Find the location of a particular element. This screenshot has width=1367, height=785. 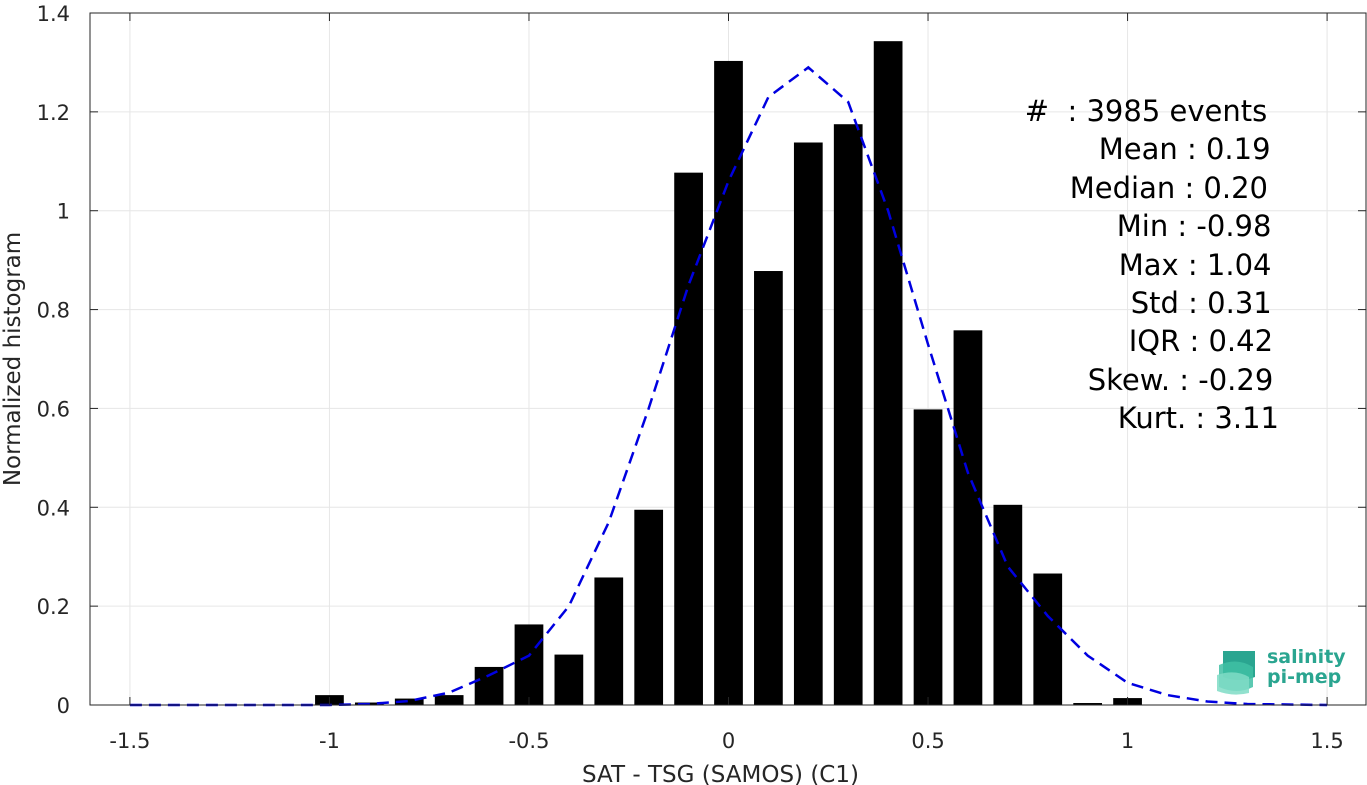

stat-mean: Mean : 0.19 is located at coordinates (1184, 149).